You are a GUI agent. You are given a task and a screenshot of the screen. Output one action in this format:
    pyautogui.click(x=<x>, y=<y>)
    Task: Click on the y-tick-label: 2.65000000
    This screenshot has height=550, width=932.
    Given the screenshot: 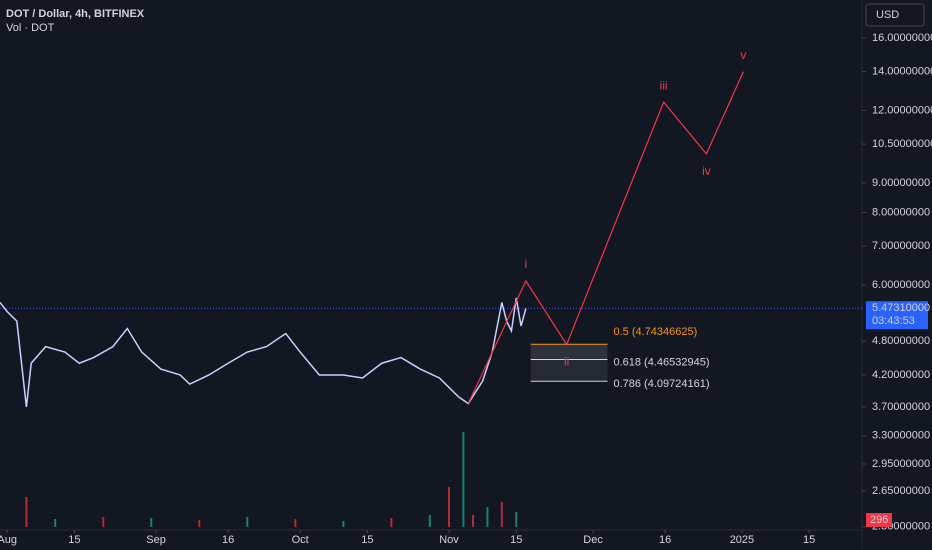 What is the action you would take?
    pyautogui.click(x=901, y=491)
    